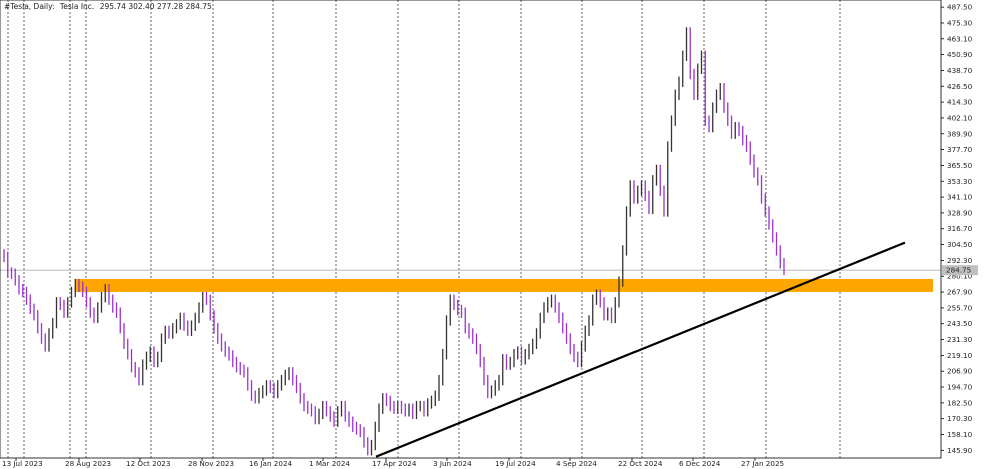 The width and height of the screenshot is (1000, 469). I want to click on x-tick-label: 28 Aug 2023, so click(88, 463).